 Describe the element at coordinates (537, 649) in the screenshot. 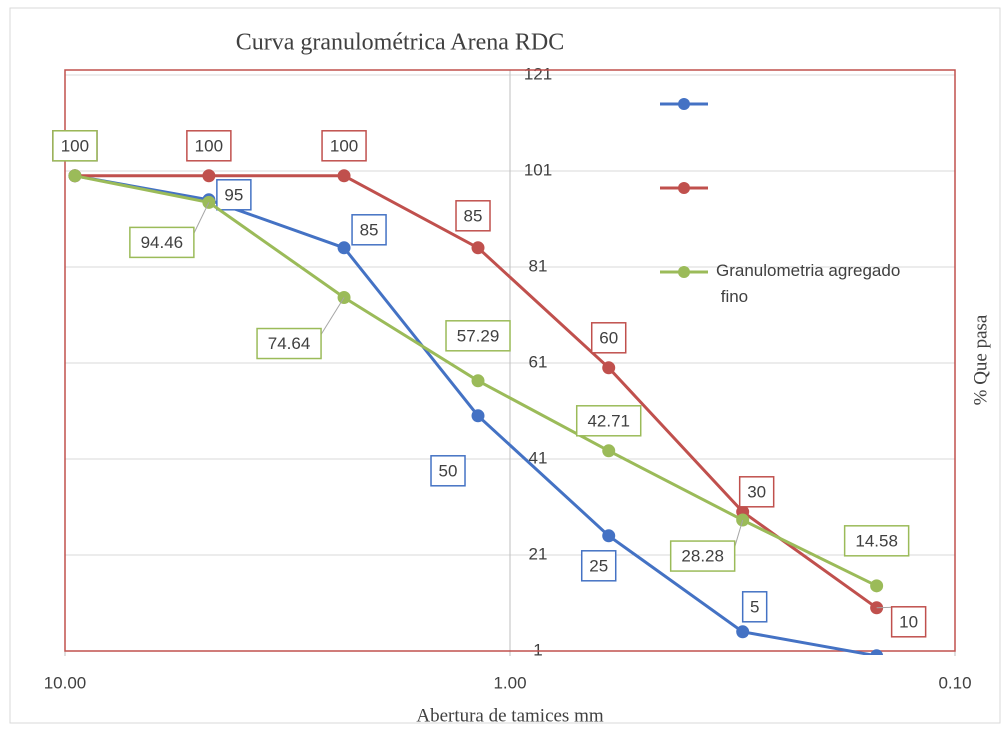

I see `y-tick-label: 1` at that location.